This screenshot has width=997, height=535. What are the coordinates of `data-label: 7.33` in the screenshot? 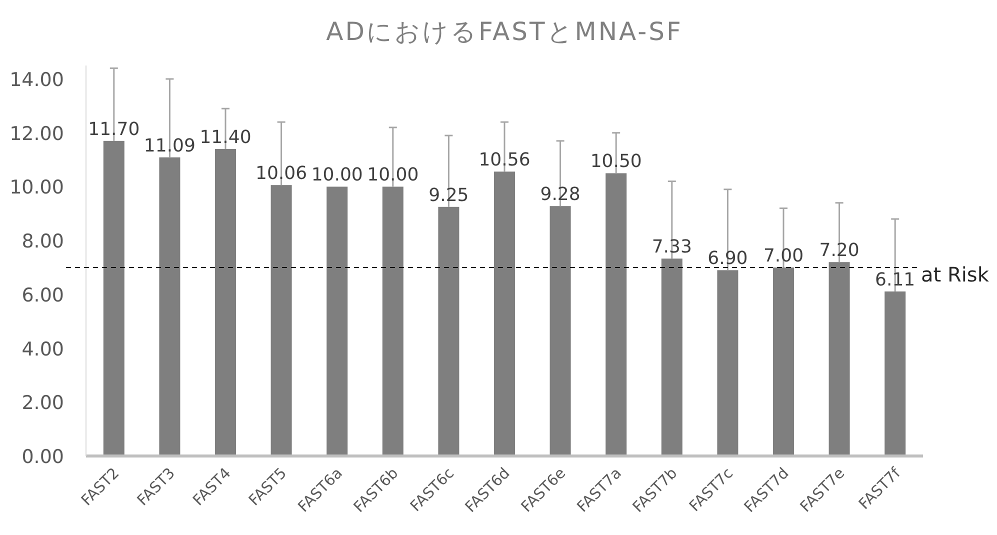 It's located at (672, 247).